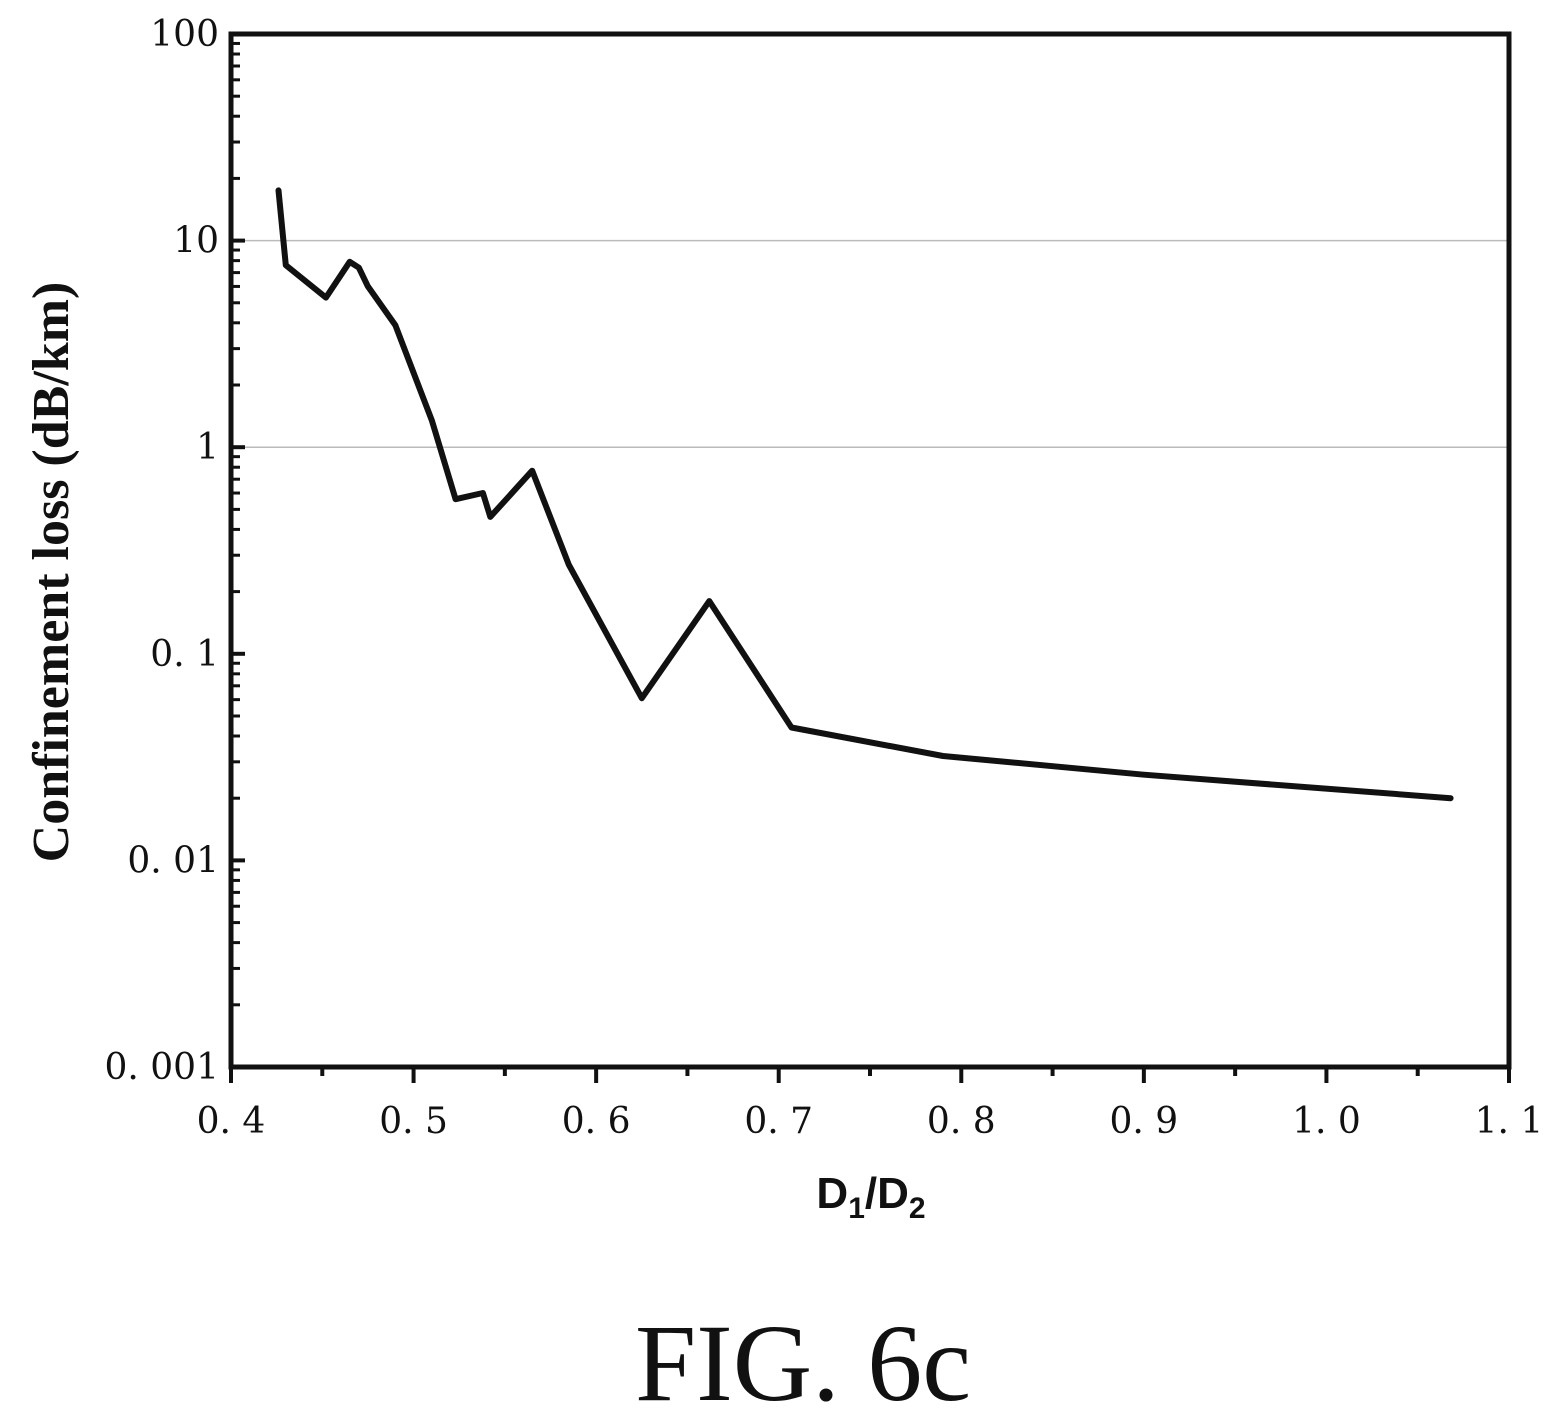  Describe the element at coordinates (51, 572) in the screenshot. I see `y-axis-title: Confinement loss (dB/km)` at that location.